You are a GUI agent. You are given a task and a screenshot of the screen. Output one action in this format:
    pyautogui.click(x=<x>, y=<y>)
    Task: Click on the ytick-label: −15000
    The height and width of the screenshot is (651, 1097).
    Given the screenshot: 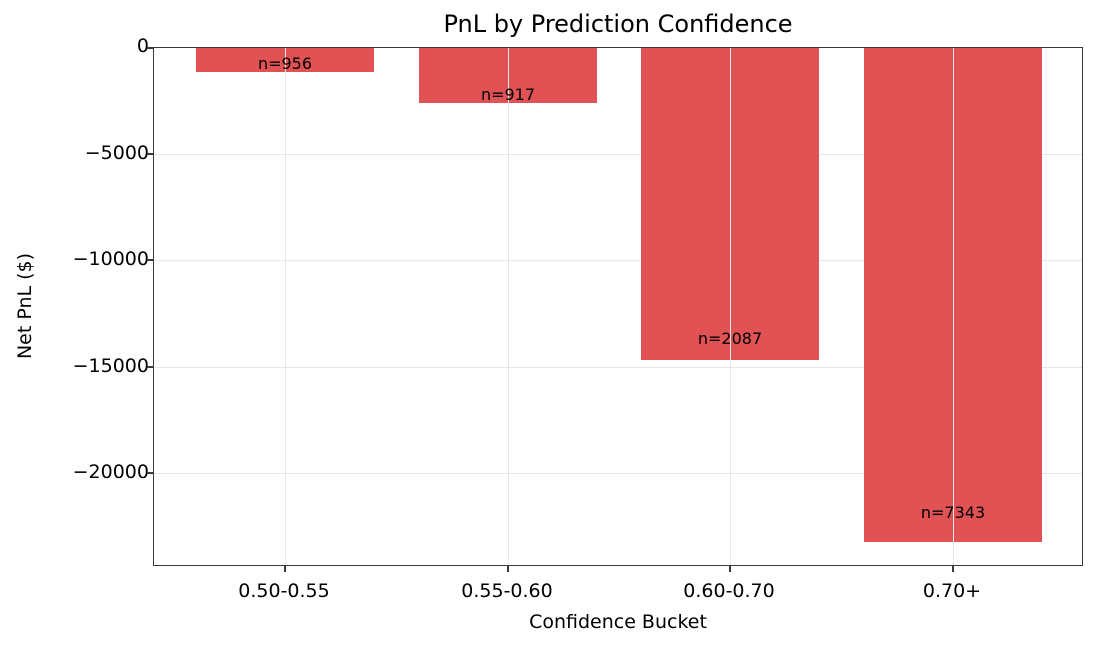 What is the action you would take?
    pyautogui.click(x=110, y=366)
    